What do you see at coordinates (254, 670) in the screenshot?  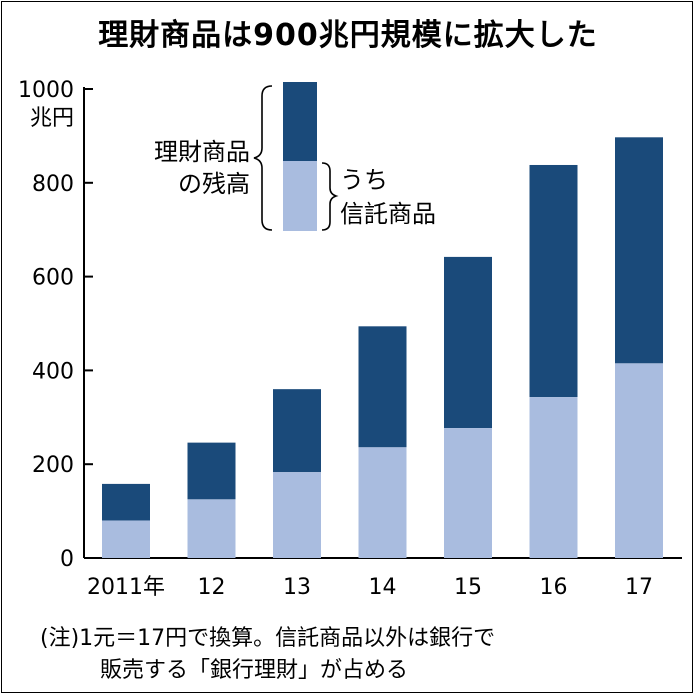 I see `footnote-line-2: 販売する「銀行理財」が占める` at bounding box center [254, 670].